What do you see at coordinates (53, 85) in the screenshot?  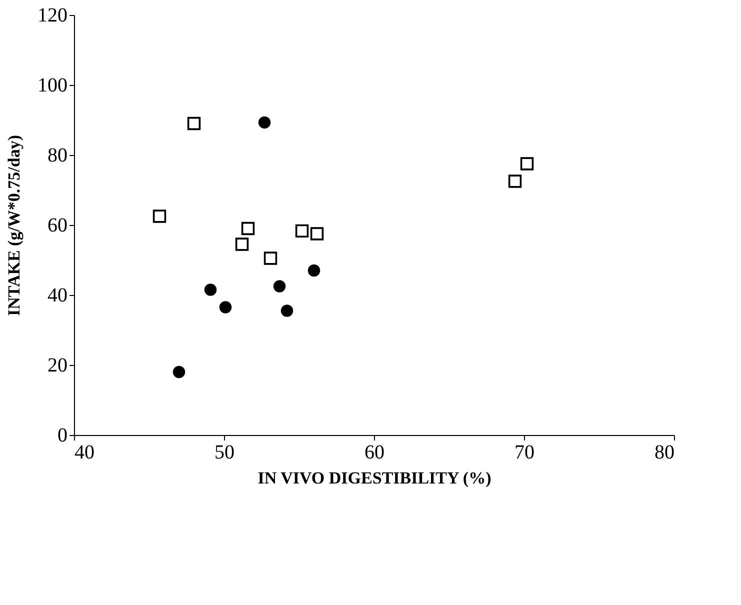 I see `y-tick-label: 100` at bounding box center [53, 85].